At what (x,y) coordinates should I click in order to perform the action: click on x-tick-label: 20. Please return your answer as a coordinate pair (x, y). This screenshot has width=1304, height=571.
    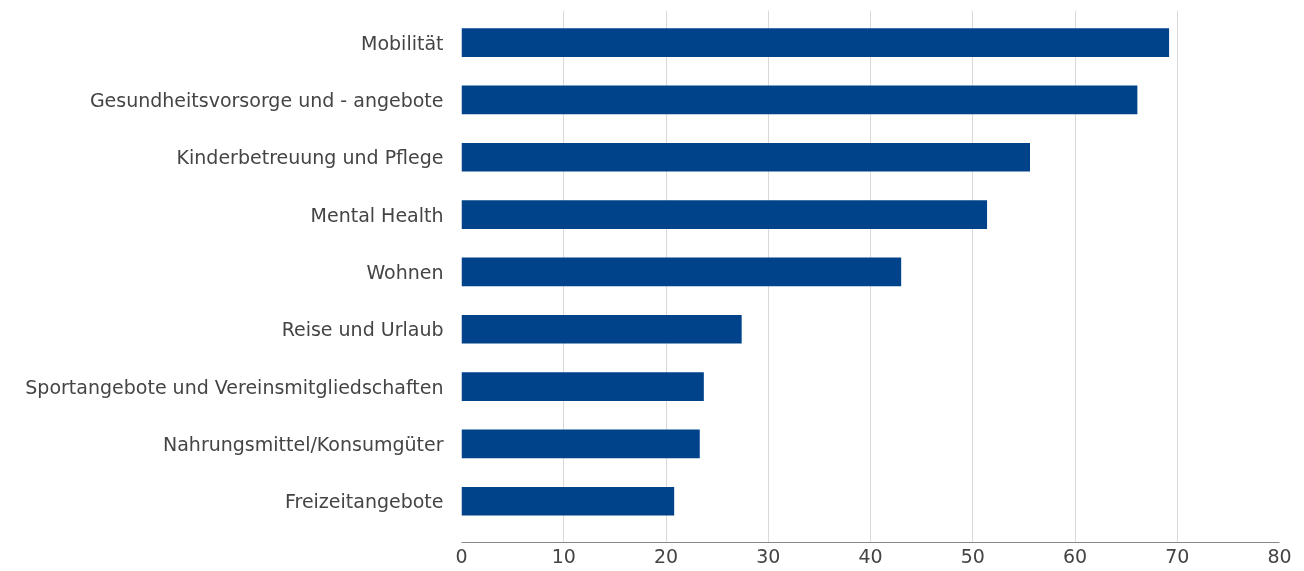
    Looking at the image, I should click on (666, 555).